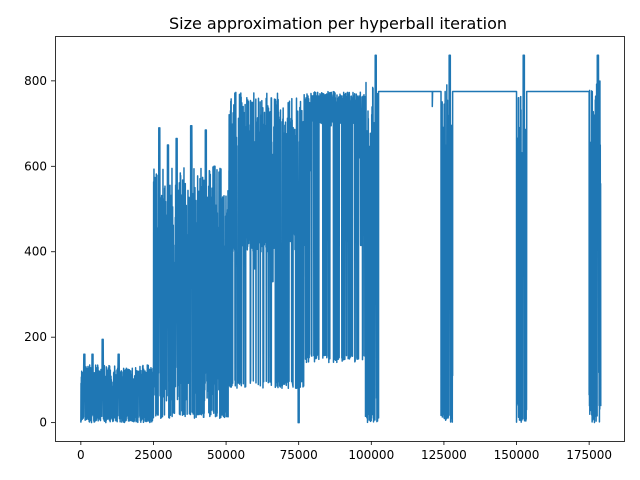 The width and height of the screenshot is (640, 480). I want to click on y-tick-label: 400, so click(35, 252).